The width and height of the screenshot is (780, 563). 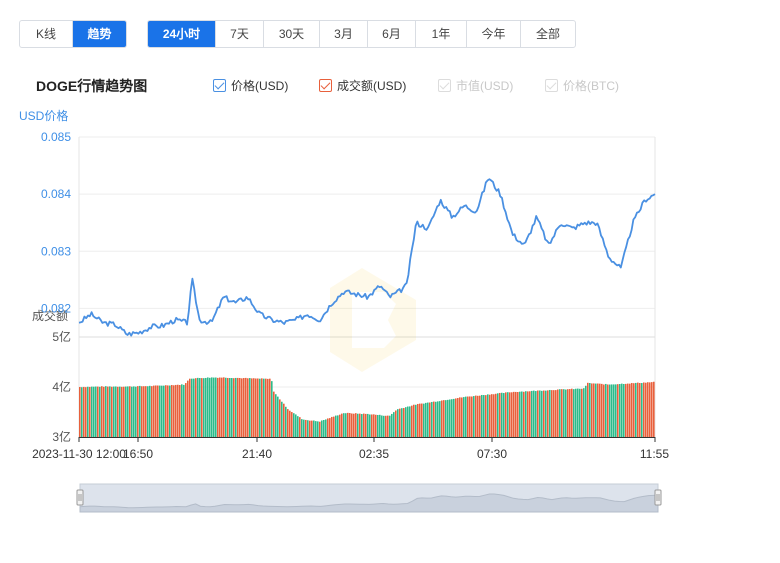 I want to click on range-button-4: 6月, so click(x=392, y=34).